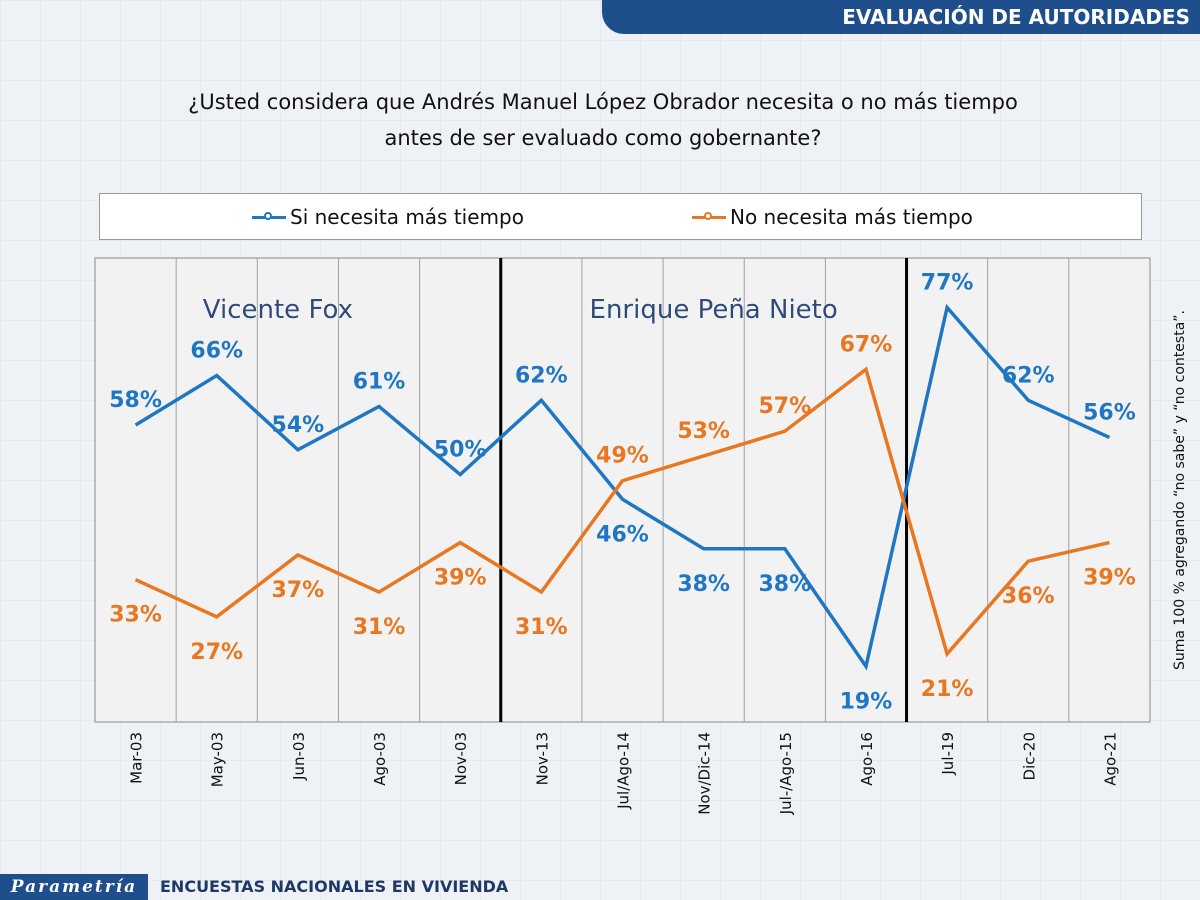  What do you see at coordinates (334, 886) in the screenshot?
I see `footer-text: ENCUESTAS NACIONALES EN VIVIENDA` at bounding box center [334, 886].